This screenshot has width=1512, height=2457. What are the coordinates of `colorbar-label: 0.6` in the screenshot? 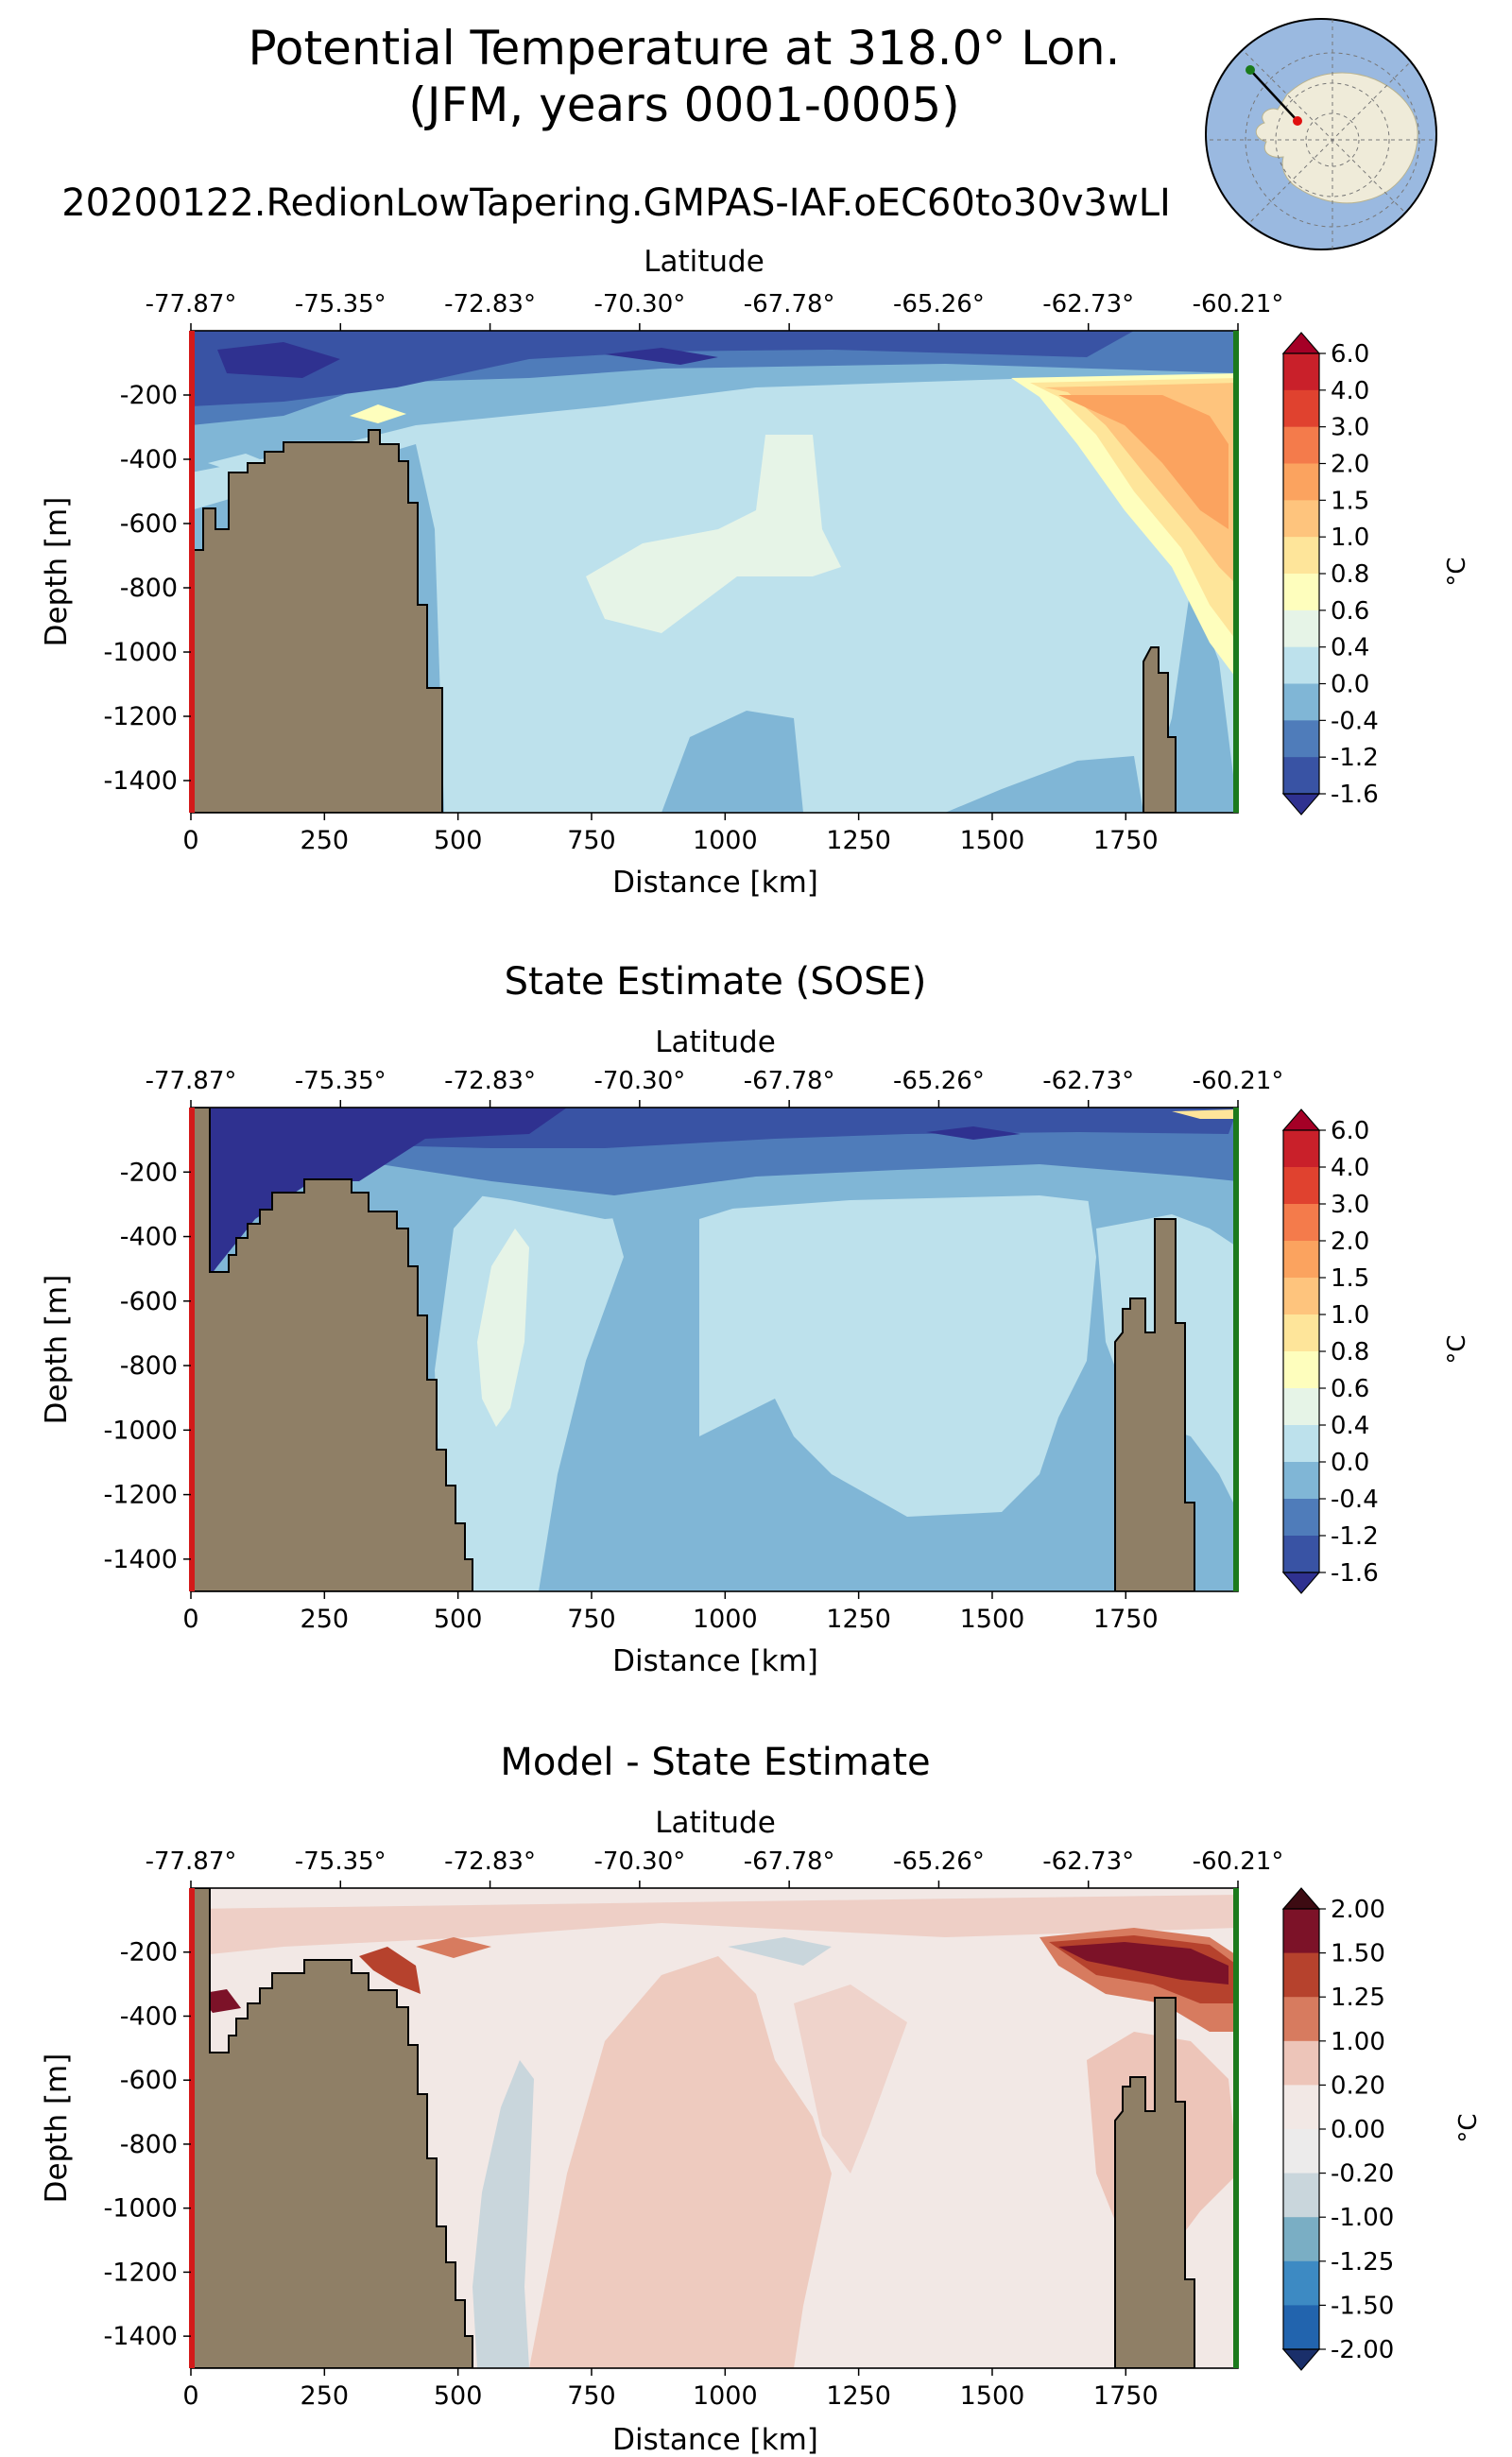 It's located at (1350, 611).